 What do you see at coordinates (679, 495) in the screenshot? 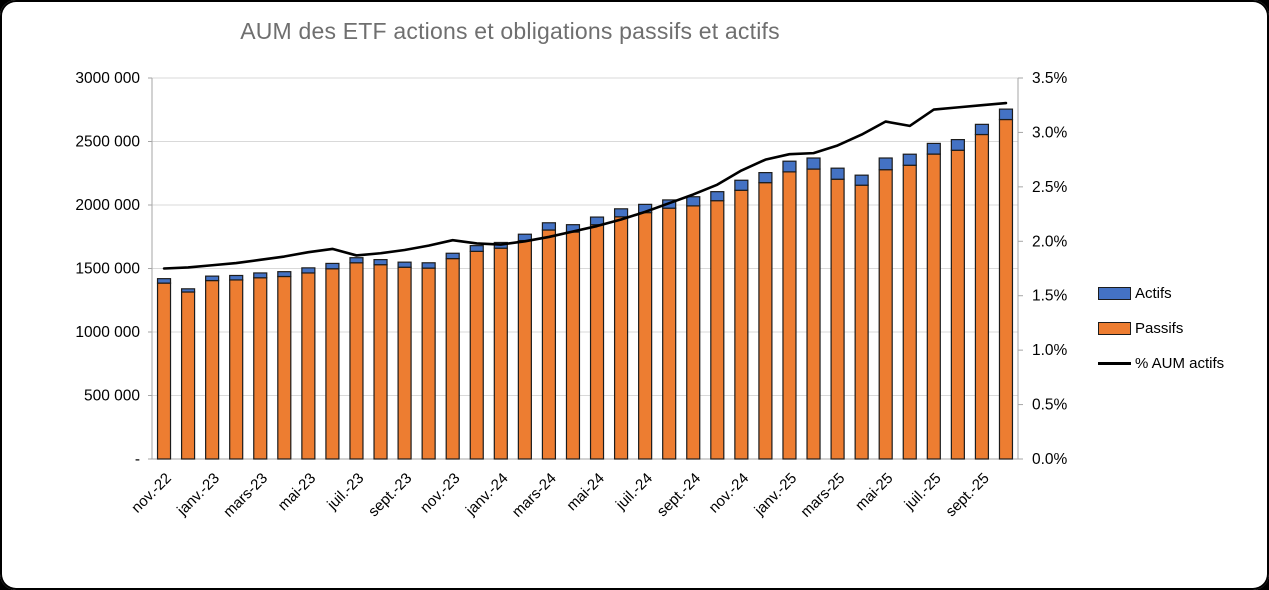
I see `x-axis-tick-label: sept.-24` at bounding box center [679, 495].